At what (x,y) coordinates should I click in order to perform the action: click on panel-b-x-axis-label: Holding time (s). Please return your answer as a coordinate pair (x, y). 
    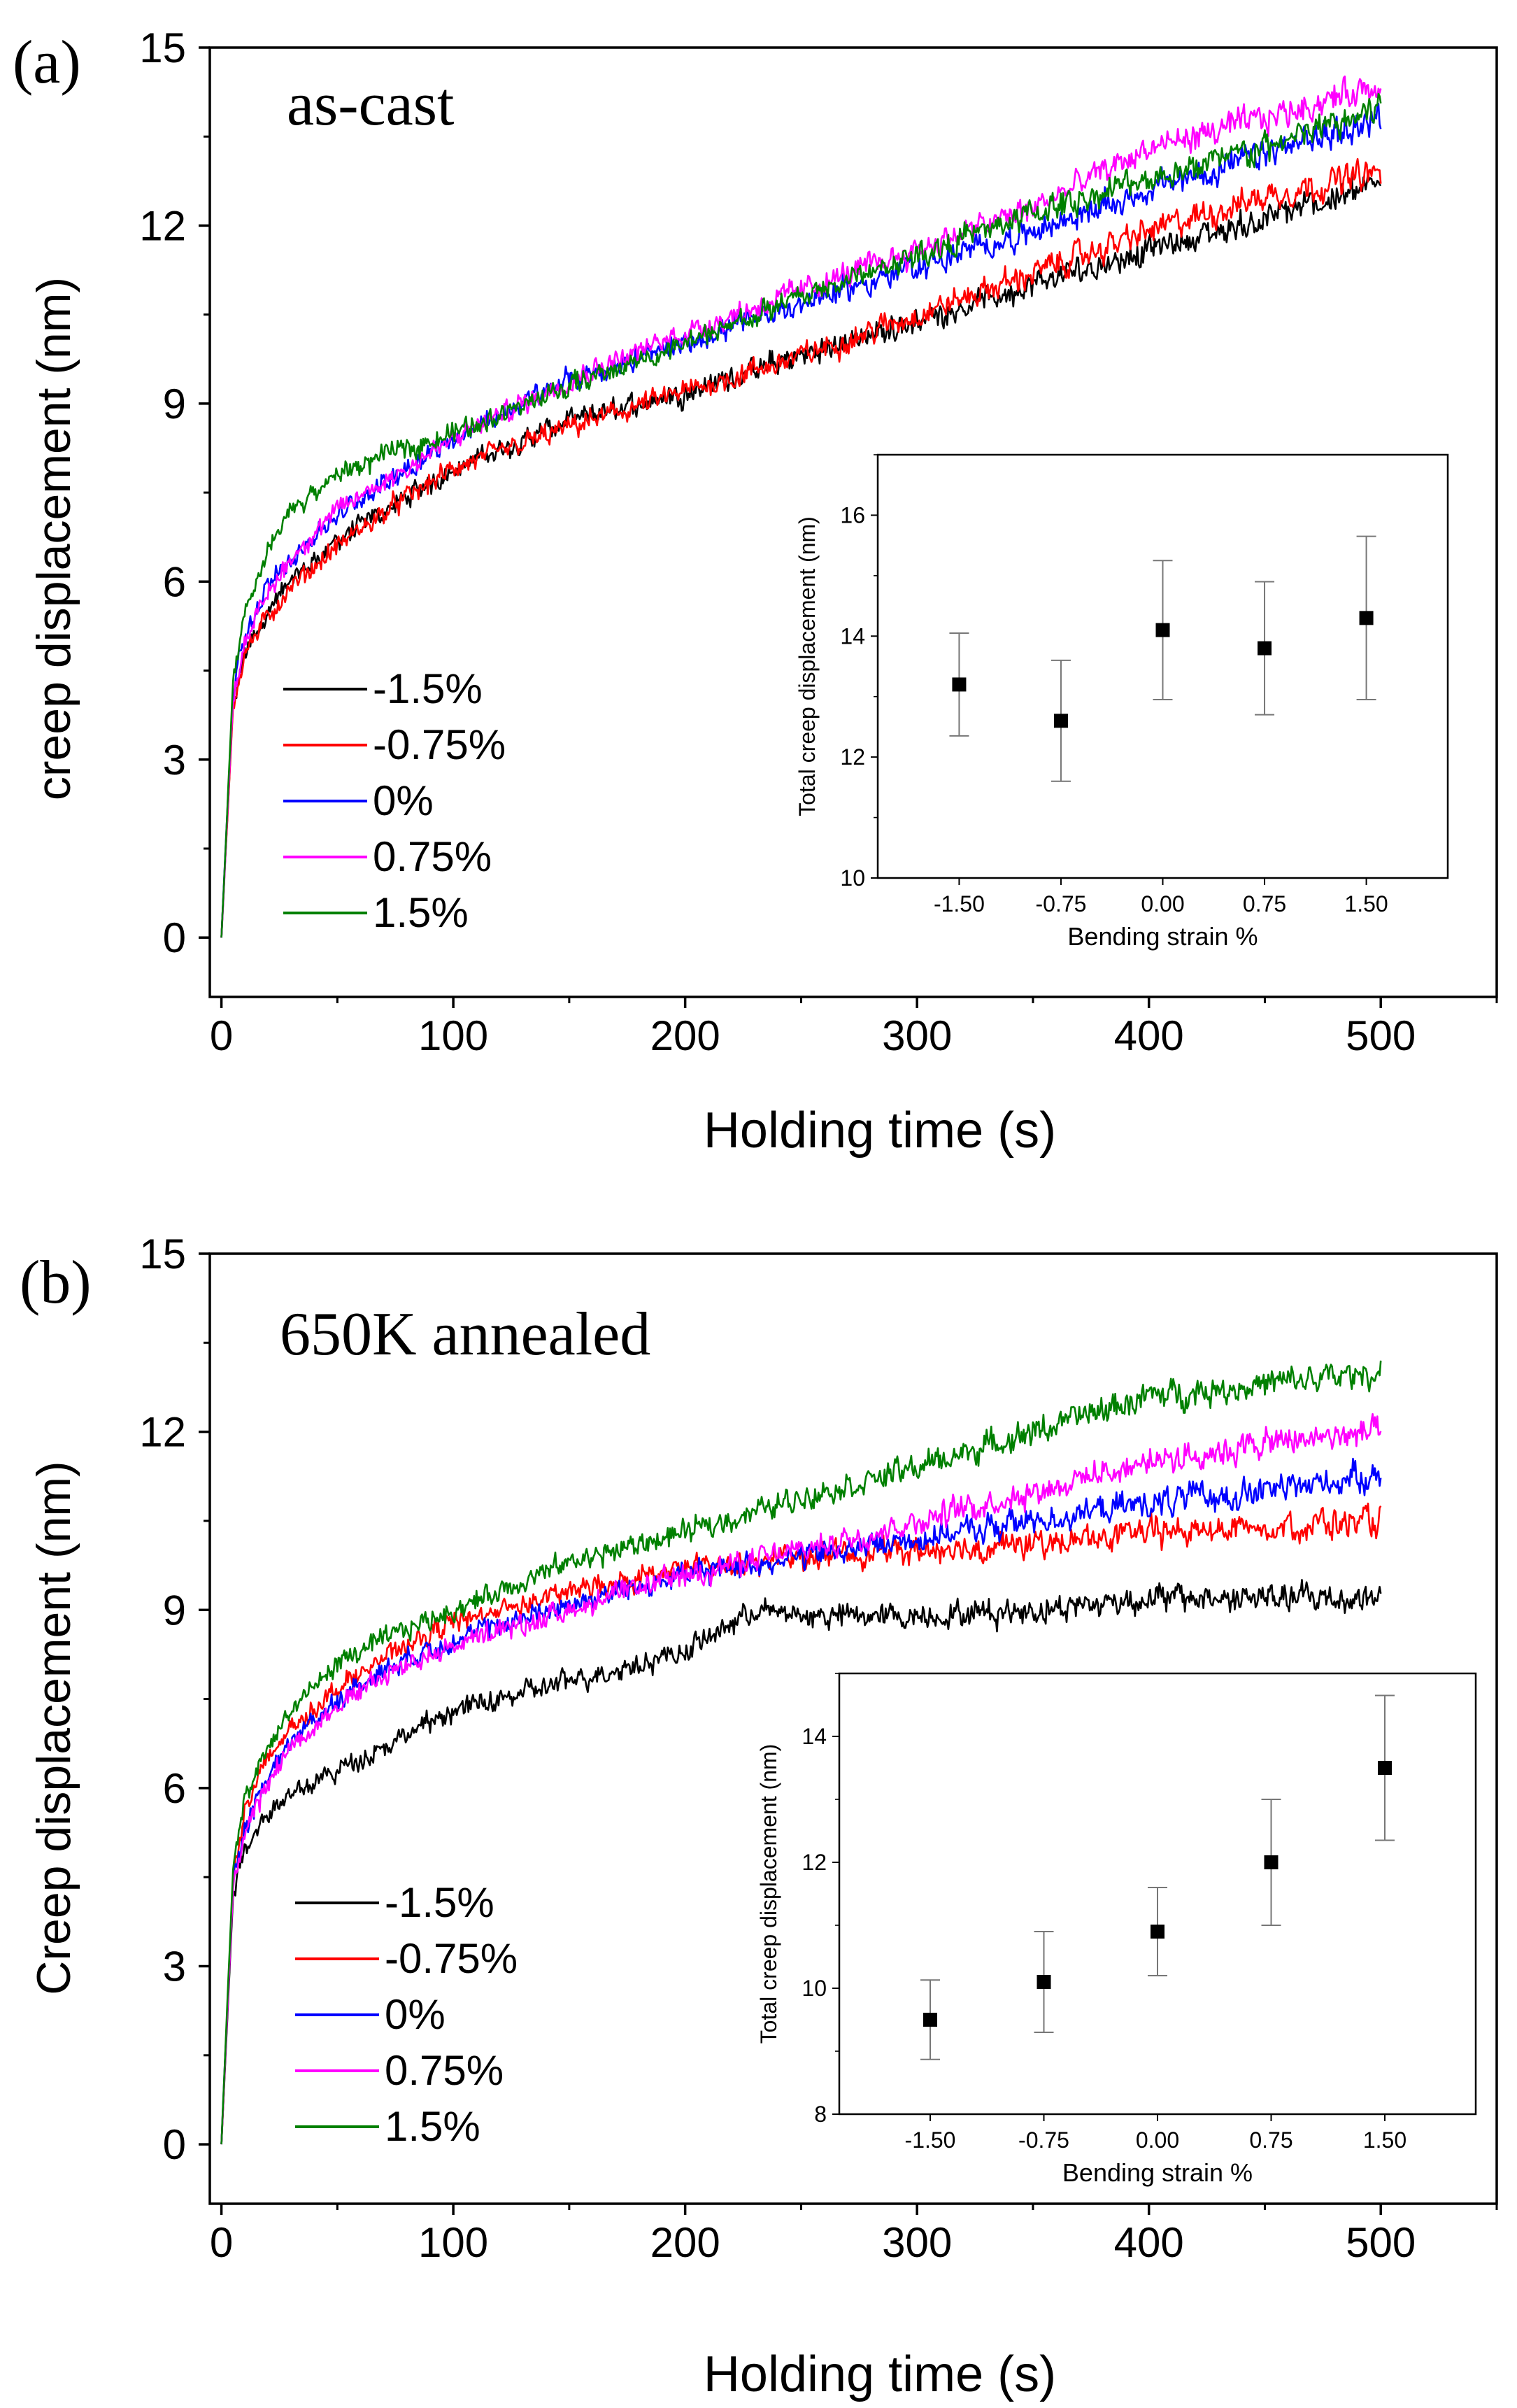
    Looking at the image, I should click on (880, 2374).